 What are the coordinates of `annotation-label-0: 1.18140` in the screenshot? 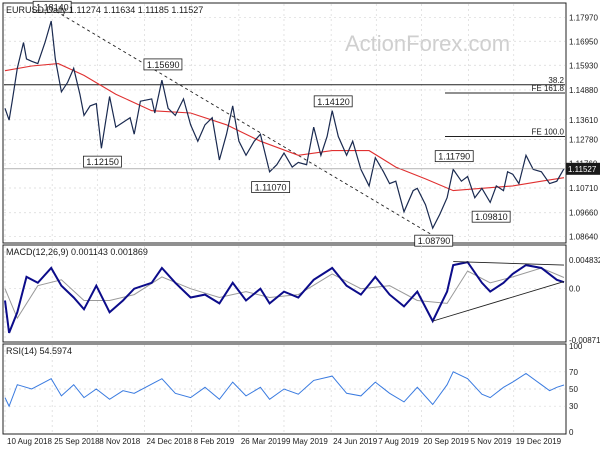 It's located at (52, 7).